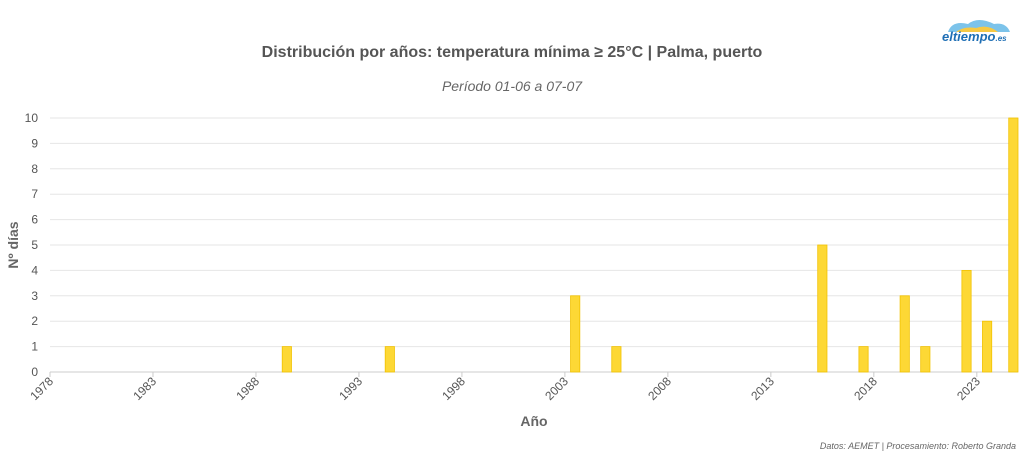 The width and height of the screenshot is (1024, 457). What do you see at coordinates (1013, 245) in the screenshot?
I see `bar-2025` at bounding box center [1013, 245].